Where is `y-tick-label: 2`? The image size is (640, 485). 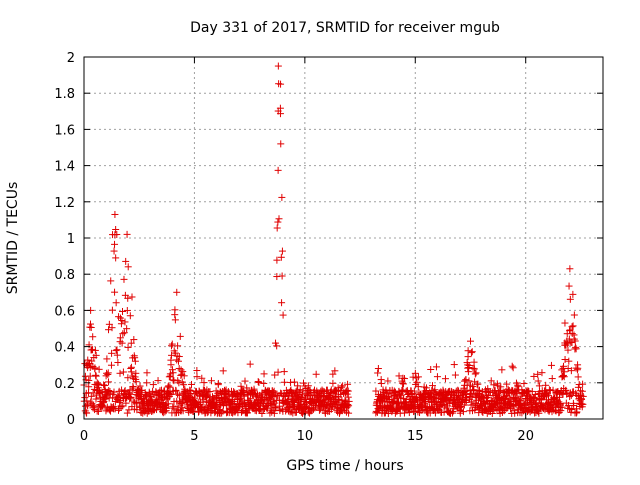 y-tick-label: 2 is located at coordinates (71, 58).